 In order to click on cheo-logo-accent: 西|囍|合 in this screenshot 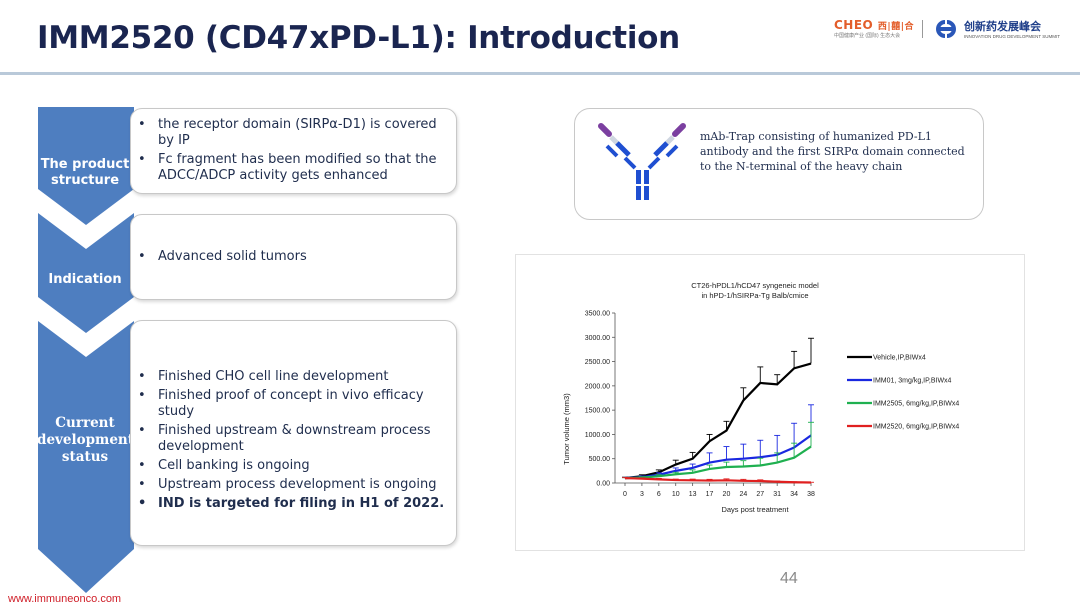, I will do `click(895, 27)`.